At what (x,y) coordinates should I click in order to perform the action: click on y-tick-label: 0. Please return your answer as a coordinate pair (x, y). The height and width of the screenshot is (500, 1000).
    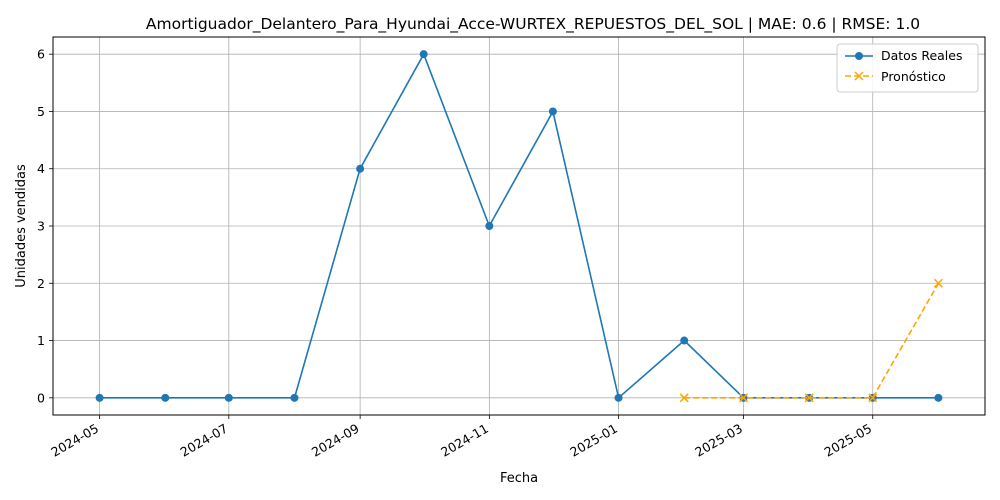
    Looking at the image, I should click on (41, 397).